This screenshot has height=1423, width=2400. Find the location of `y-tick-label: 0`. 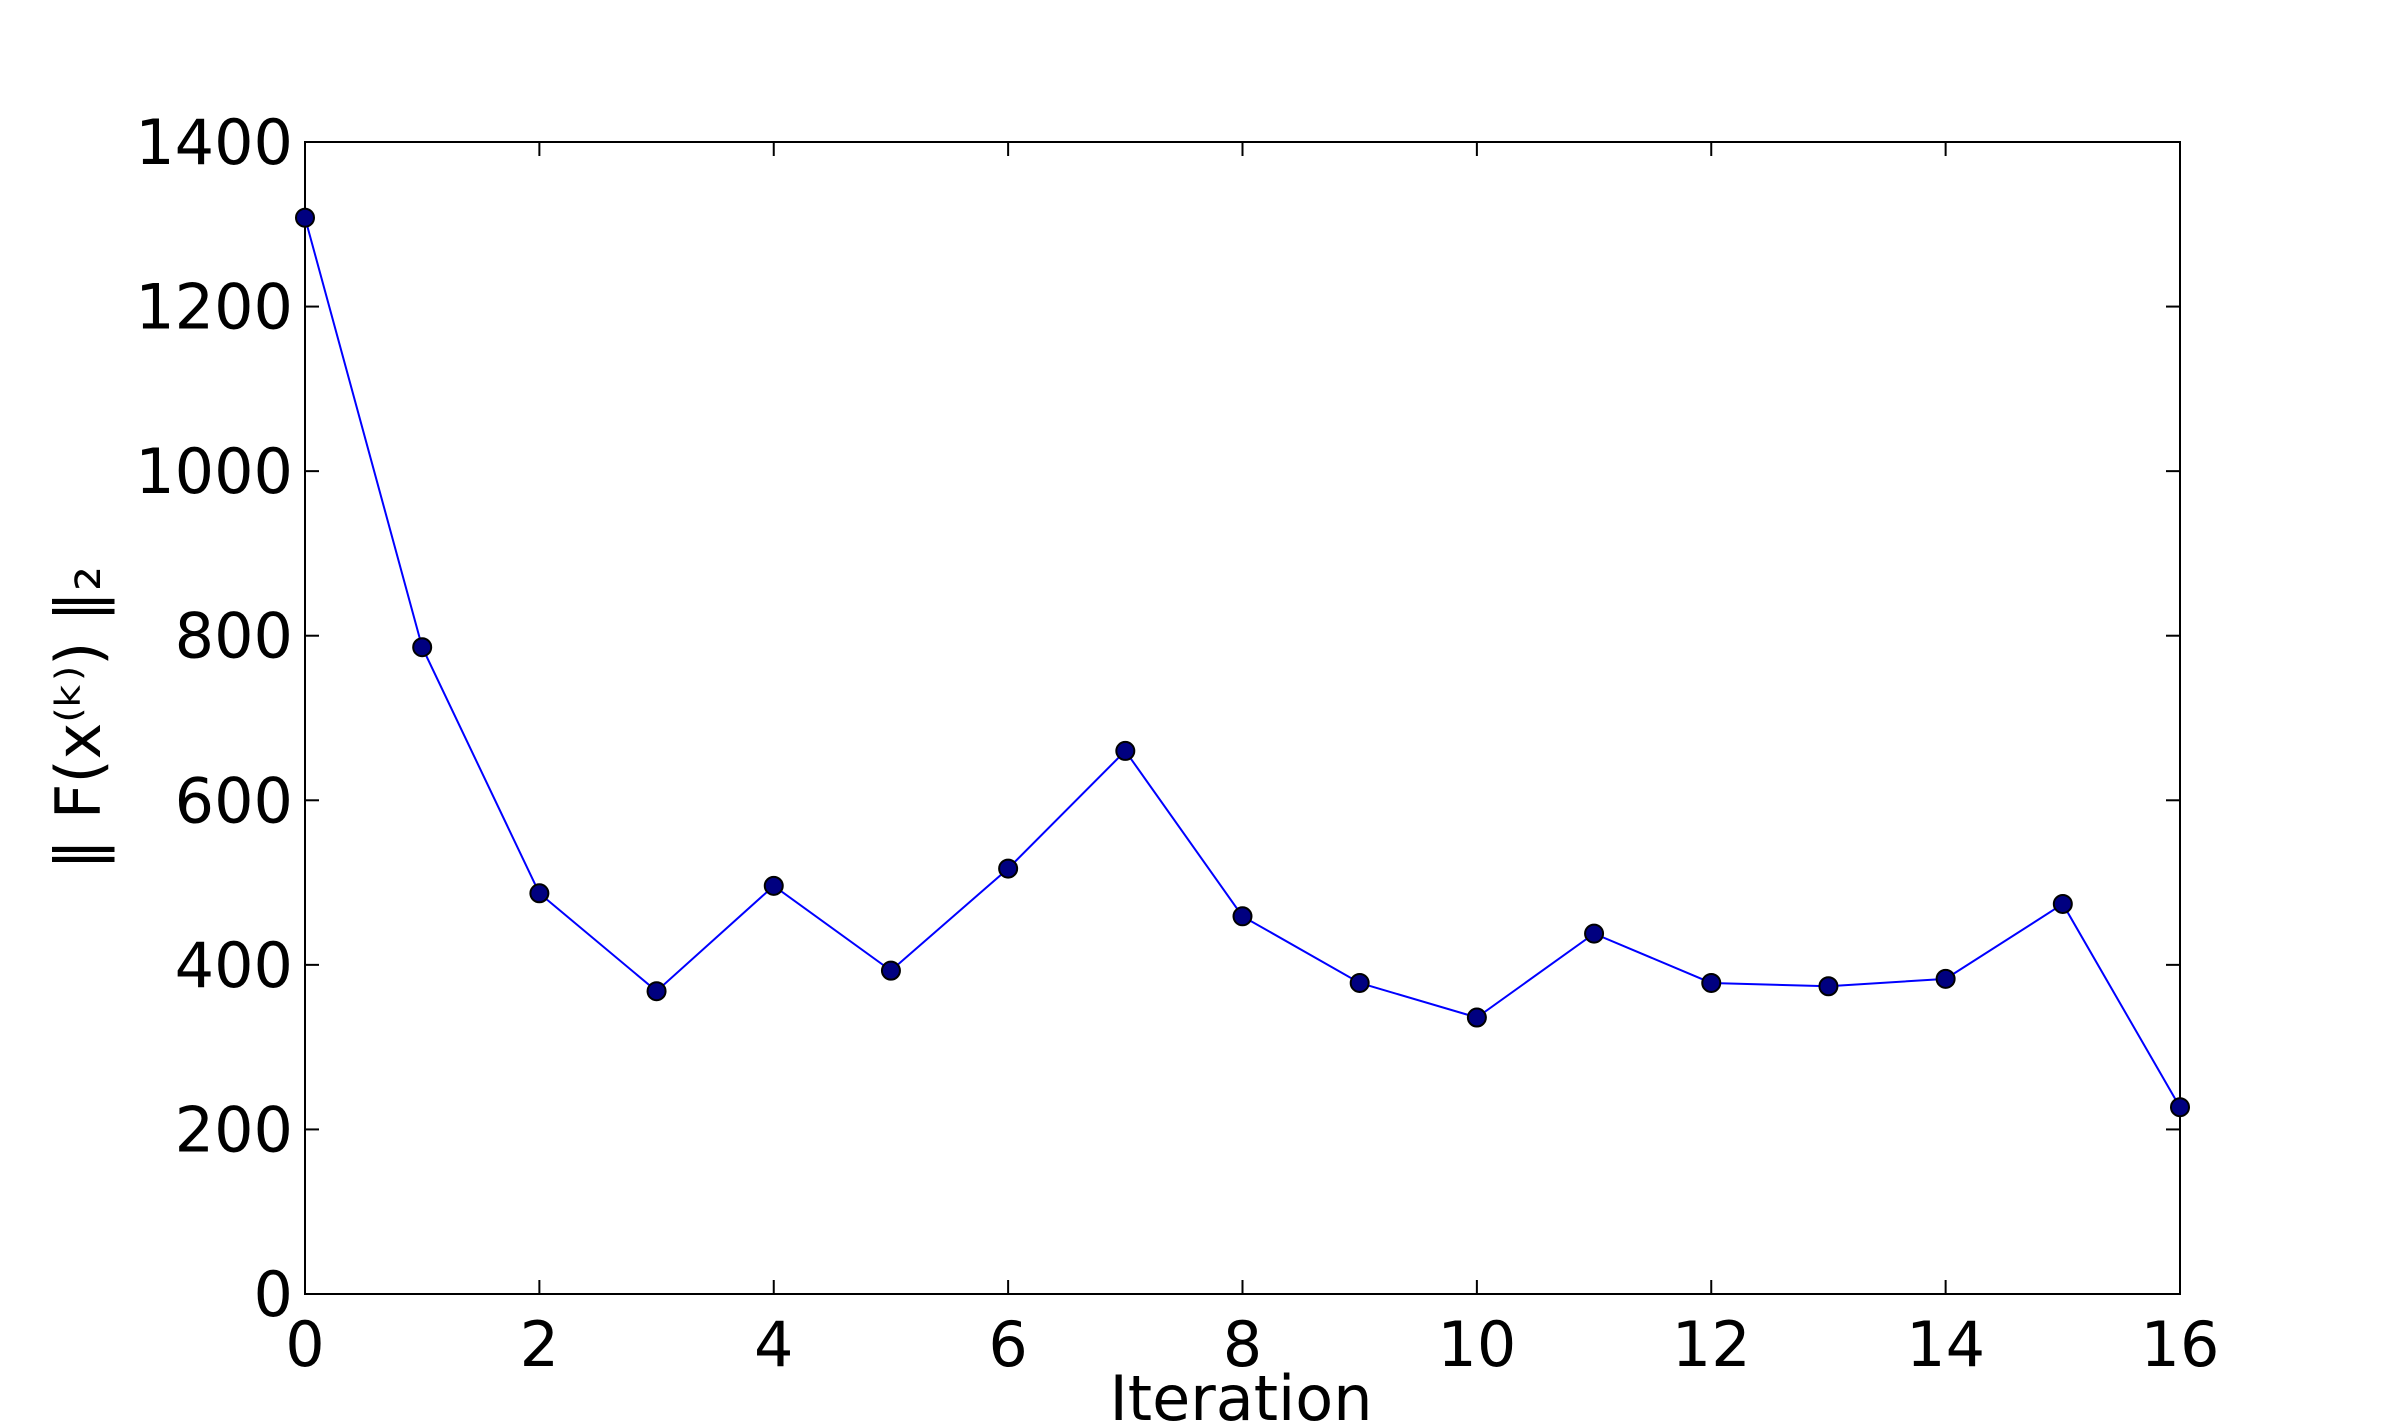

y-tick-label: 0 is located at coordinates (273, 1294).